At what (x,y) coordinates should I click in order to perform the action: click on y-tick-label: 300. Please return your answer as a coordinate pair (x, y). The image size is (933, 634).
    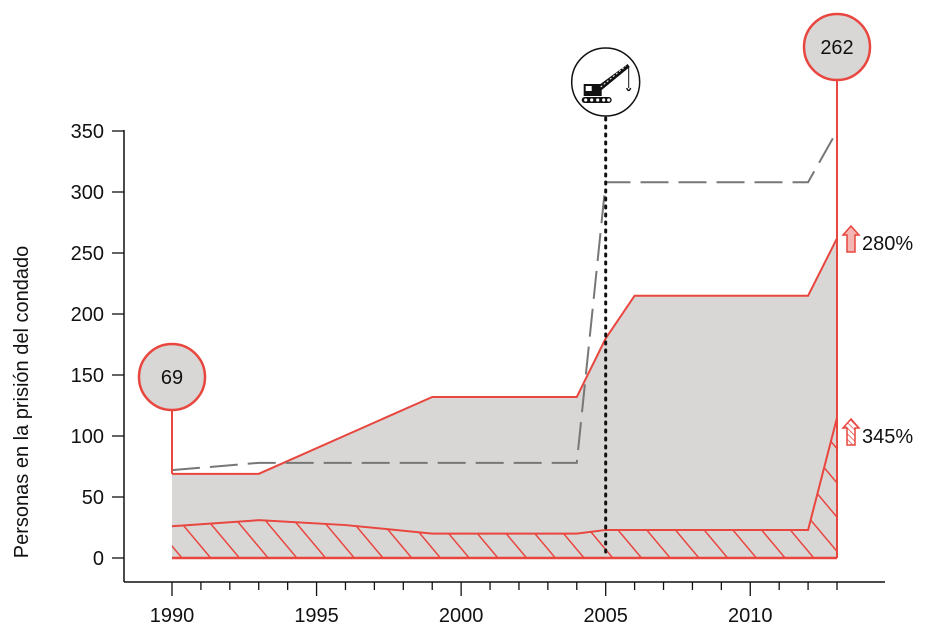
    Looking at the image, I should click on (87, 193).